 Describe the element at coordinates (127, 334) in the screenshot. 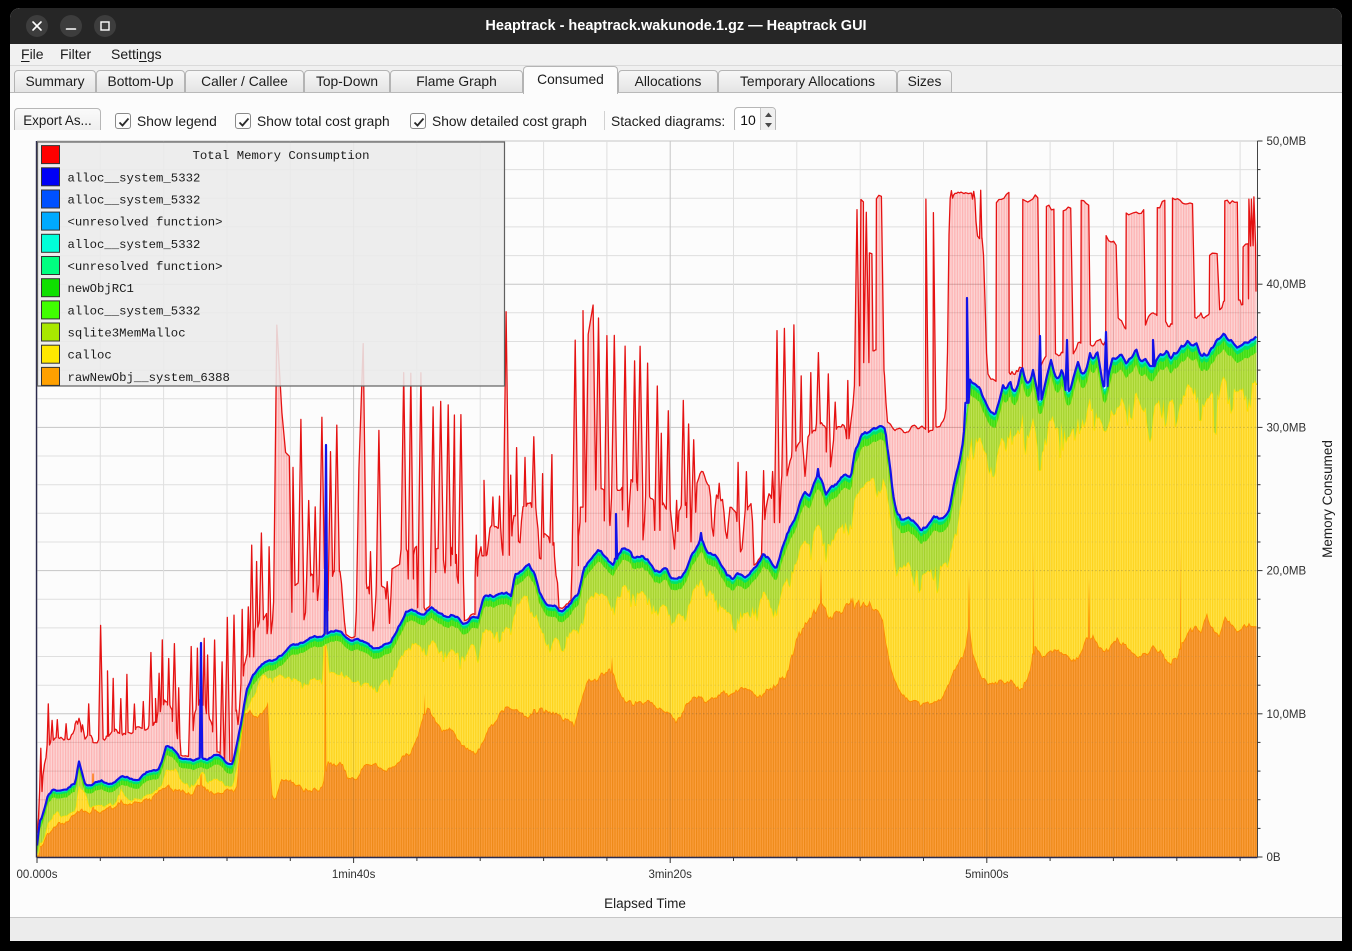

I see `svg-text: sqlite3MemMalloc` at that location.